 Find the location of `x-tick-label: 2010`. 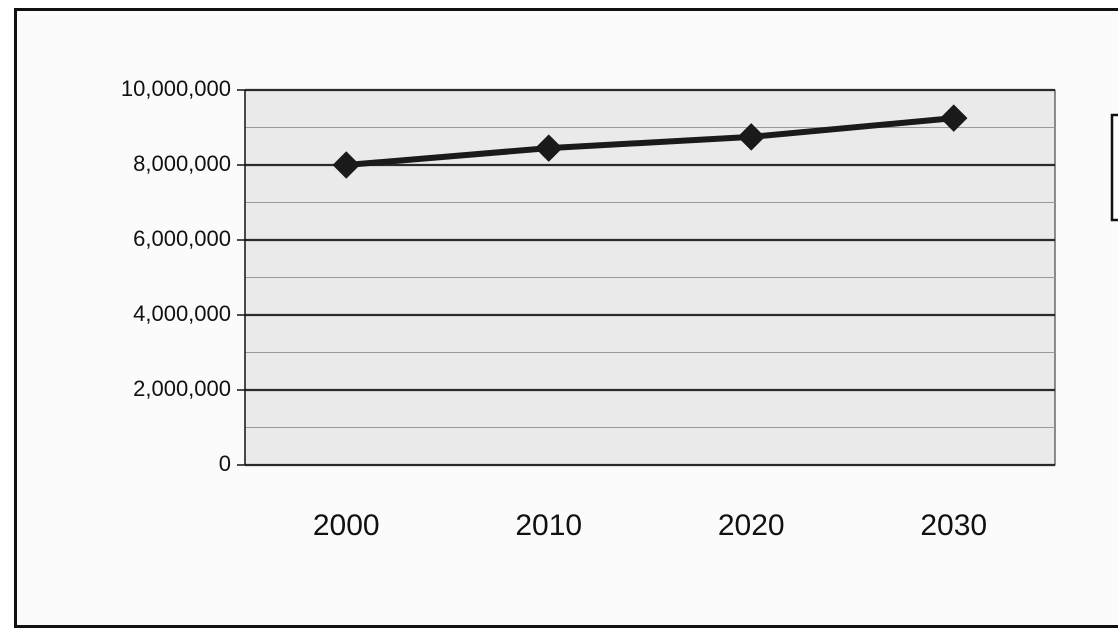

x-tick-label: 2010 is located at coordinates (548, 525).